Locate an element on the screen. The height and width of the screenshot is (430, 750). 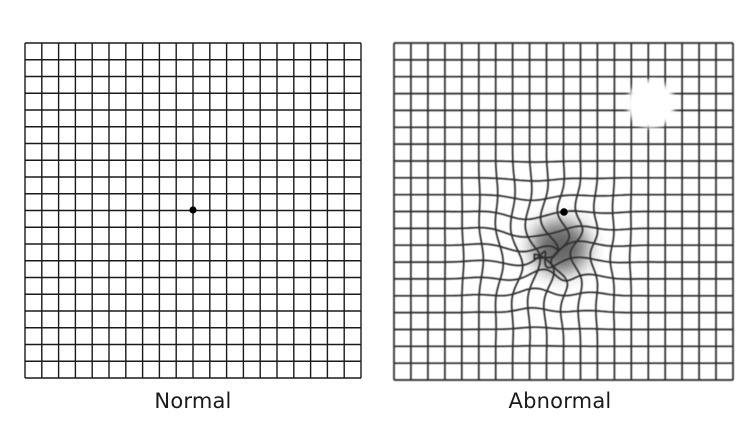
abnormal-label: Abnormal is located at coordinates (560, 401).